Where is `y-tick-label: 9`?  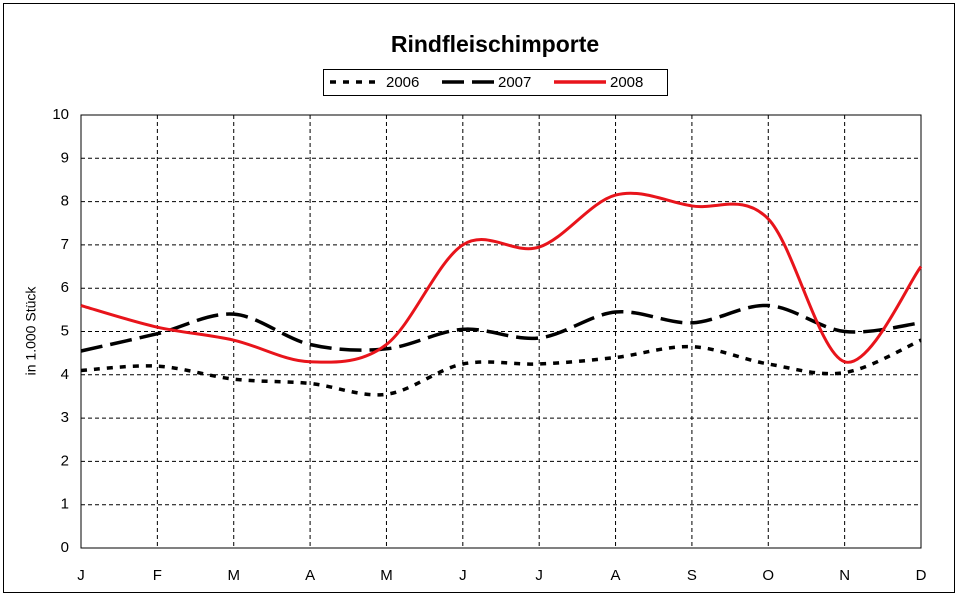 y-tick-label: 9 is located at coordinates (65, 157).